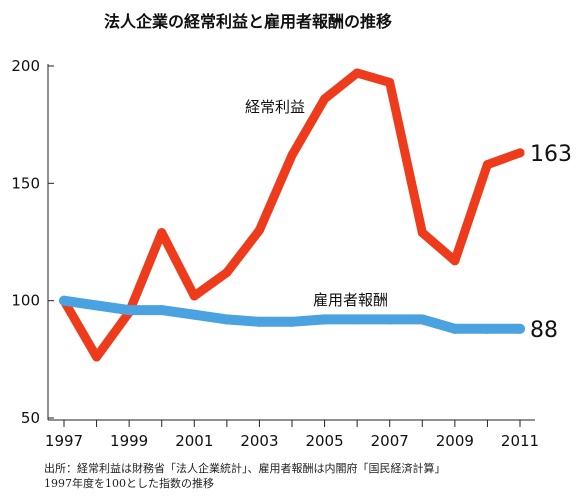 The height and width of the screenshot is (500, 582). I want to click on series-name-label: 経常利益, so click(275, 107).